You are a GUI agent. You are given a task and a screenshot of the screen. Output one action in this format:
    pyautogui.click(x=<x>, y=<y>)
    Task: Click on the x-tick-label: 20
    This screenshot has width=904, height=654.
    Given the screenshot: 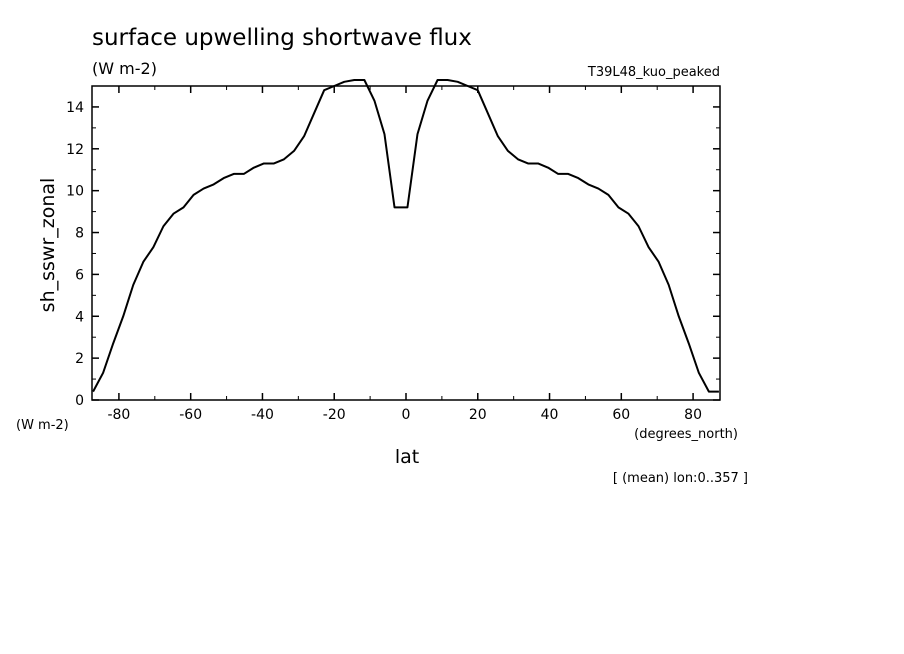 What is the action you would take?
    pyautogui.click(x=478, y=415)
    